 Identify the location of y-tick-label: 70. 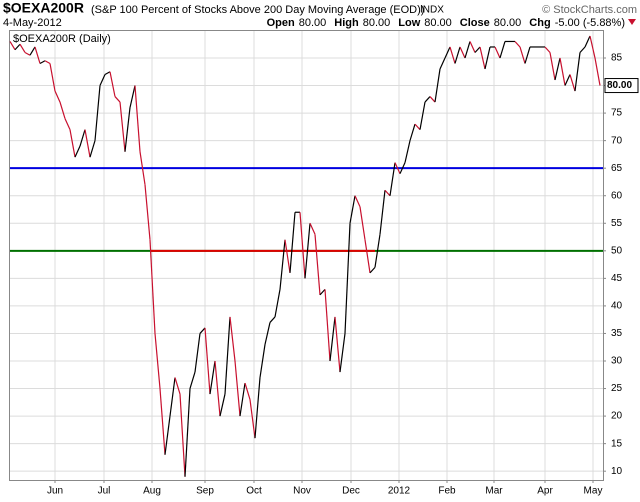
(617, 140).